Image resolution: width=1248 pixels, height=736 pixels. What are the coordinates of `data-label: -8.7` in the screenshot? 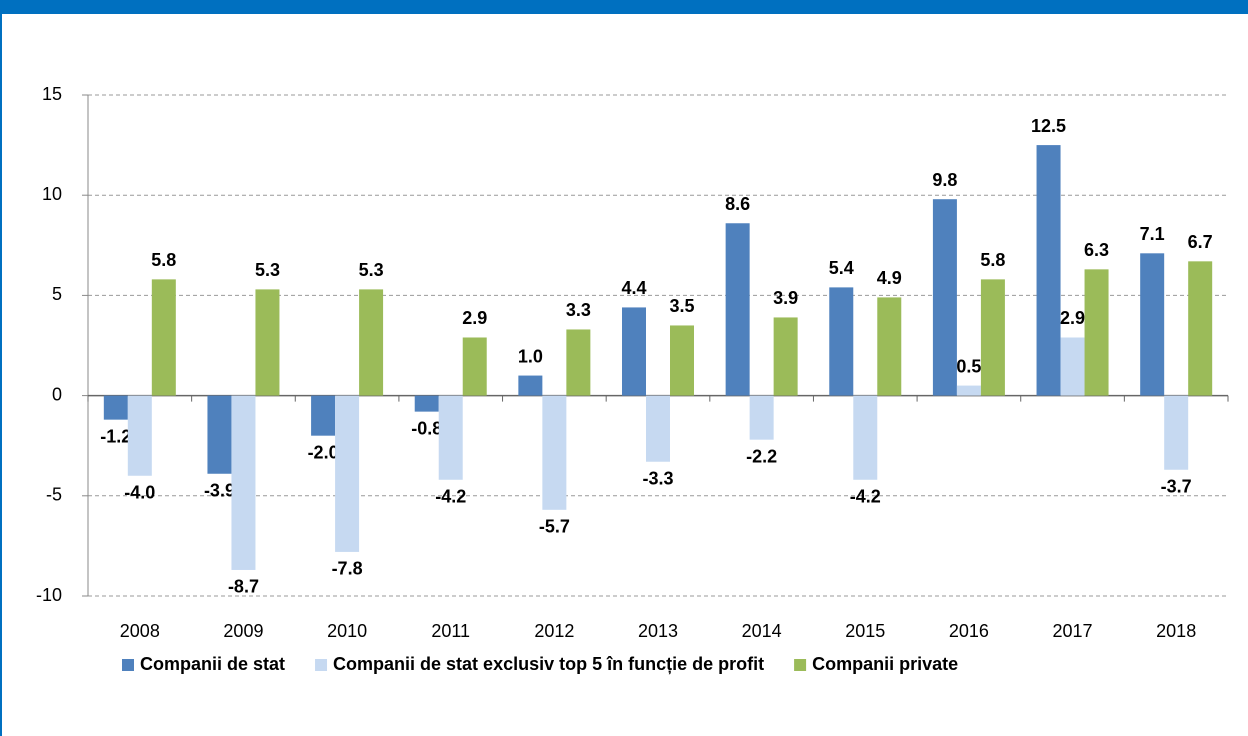 It's located at (243, 587).